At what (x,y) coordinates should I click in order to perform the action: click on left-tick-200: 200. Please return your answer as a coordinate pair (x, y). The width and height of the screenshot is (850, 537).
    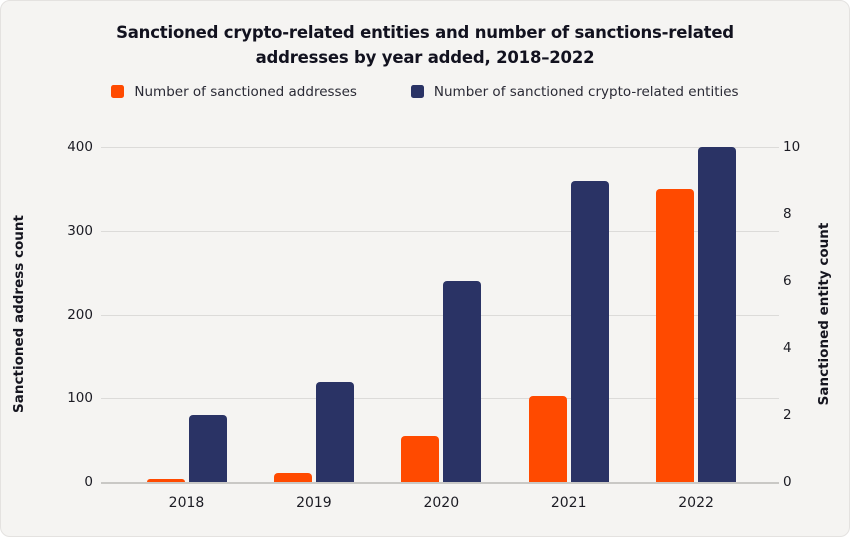
    Looking at the image, I should click on (80, 314).